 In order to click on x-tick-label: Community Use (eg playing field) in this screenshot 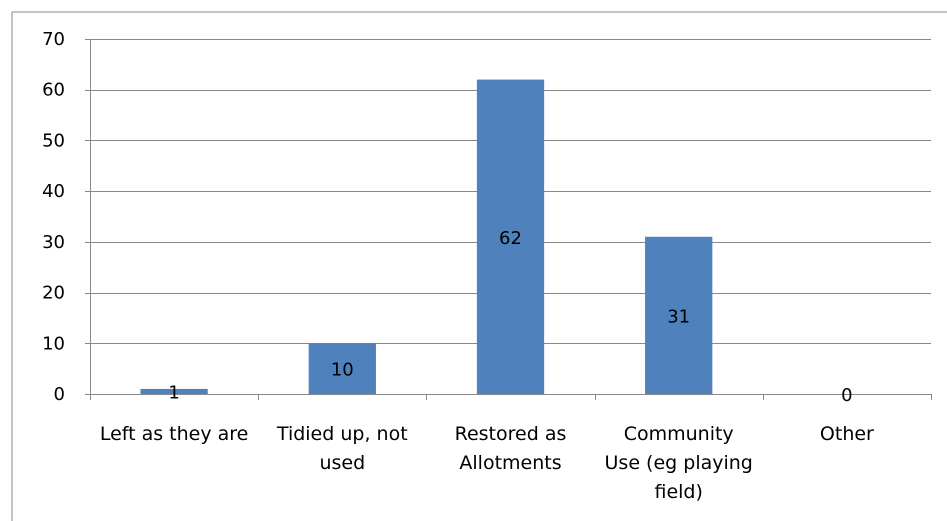, I will do `click(679, 463)`.